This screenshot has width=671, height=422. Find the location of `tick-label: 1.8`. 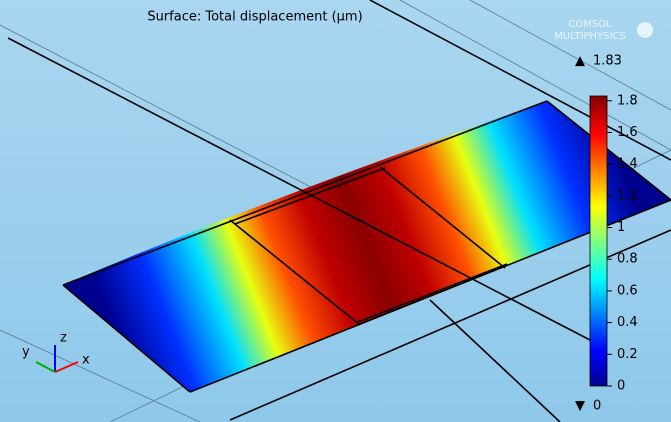

tick-label: 1.8 is located at coordinates (627, 100).